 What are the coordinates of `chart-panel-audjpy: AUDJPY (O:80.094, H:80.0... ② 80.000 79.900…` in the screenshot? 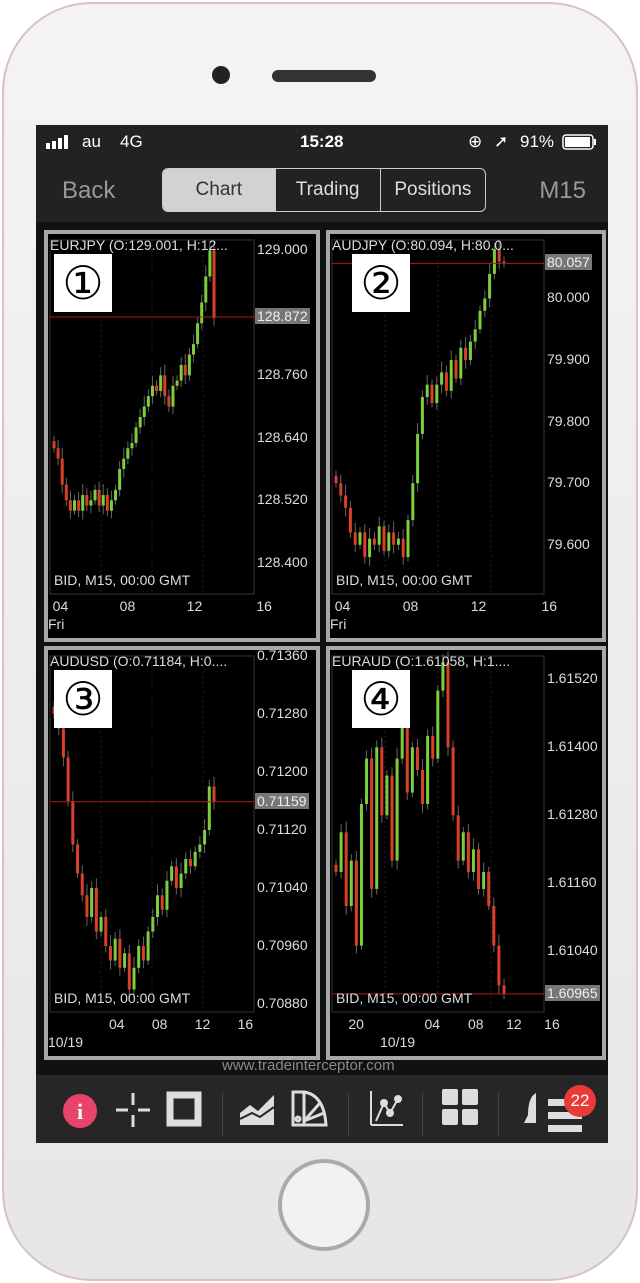 It's located at (466, 436).